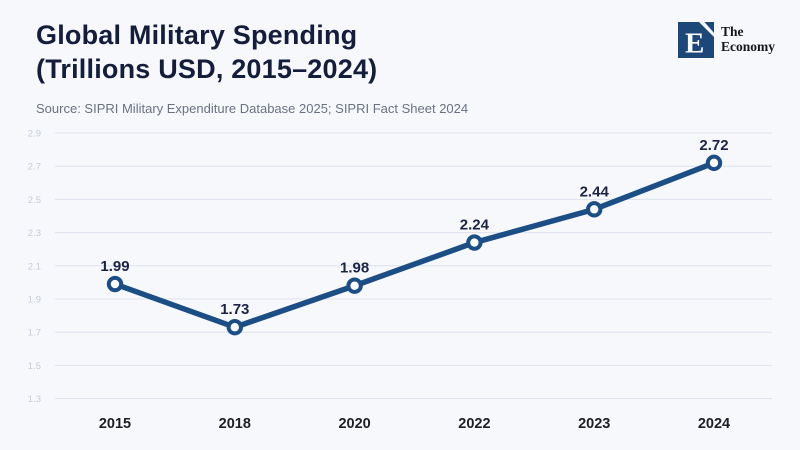 This screenshot has height=450, width=800. What do you see at coordinates (234, 309) in the screenshot?
I see `value-label: 1.73` at bounding box center [234, 309].